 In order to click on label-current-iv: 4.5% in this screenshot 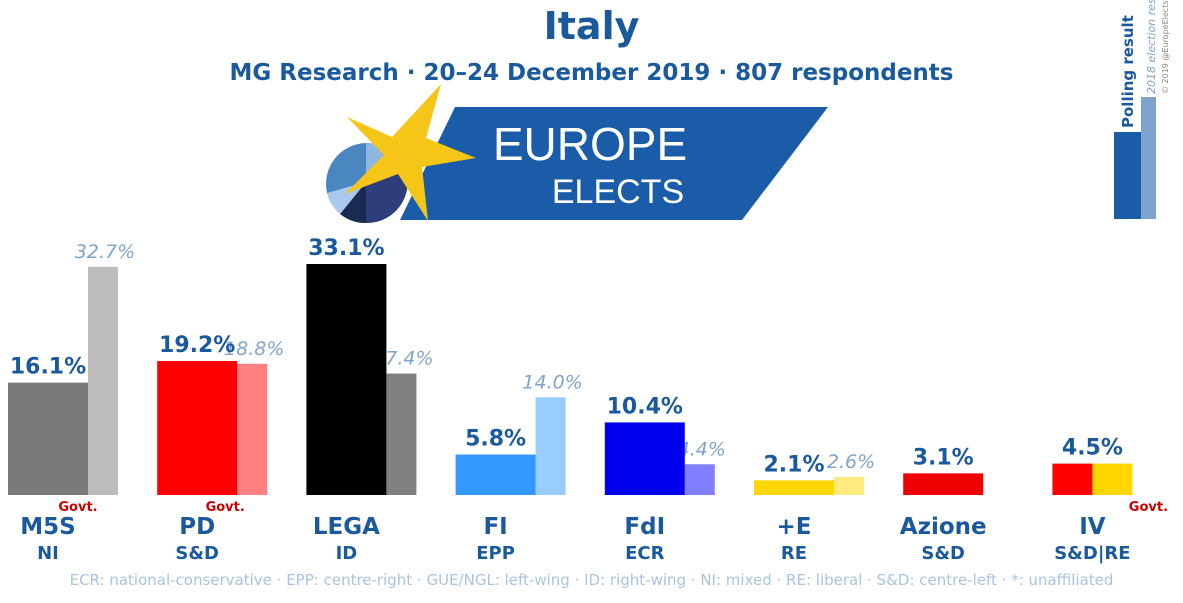, I will do `click(1092, 448)`.